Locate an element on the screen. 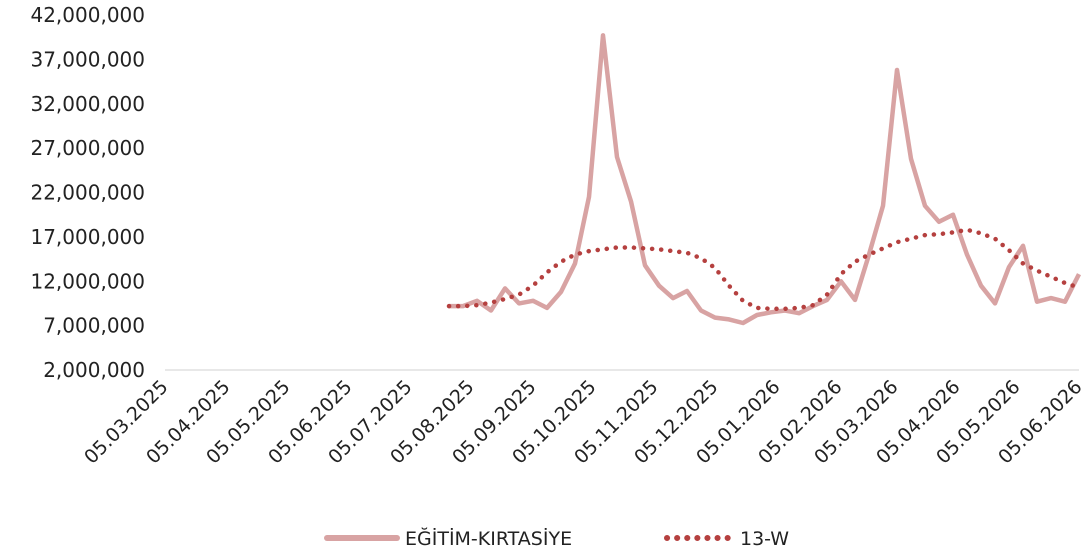  y-tick-label: 22,000,000 is located at coordinates (87, 193).